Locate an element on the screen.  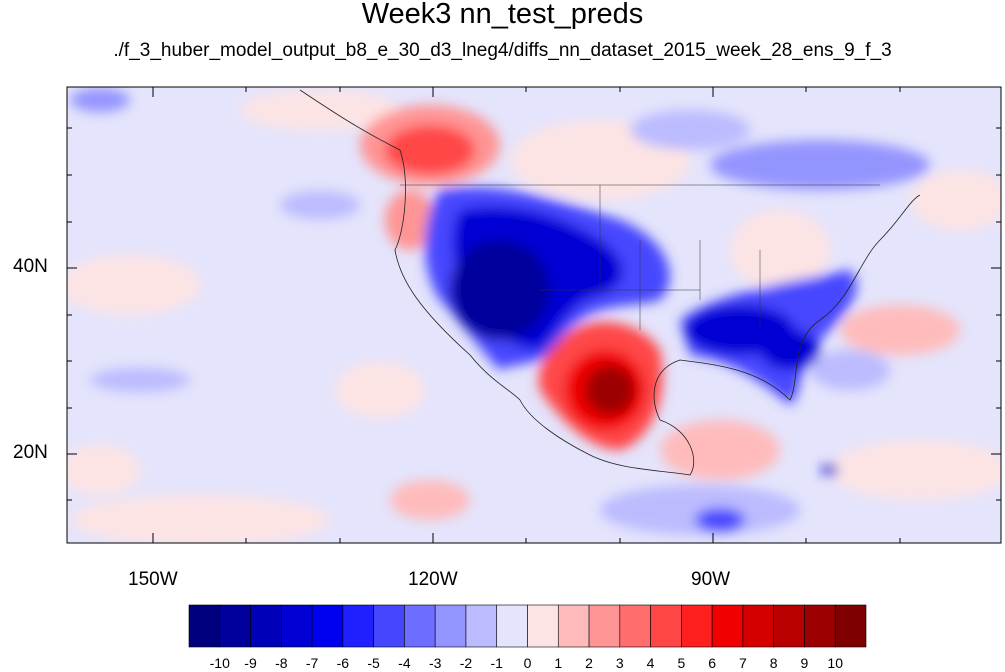
colorbar-label: 7 is located at coordinates (743, 663).